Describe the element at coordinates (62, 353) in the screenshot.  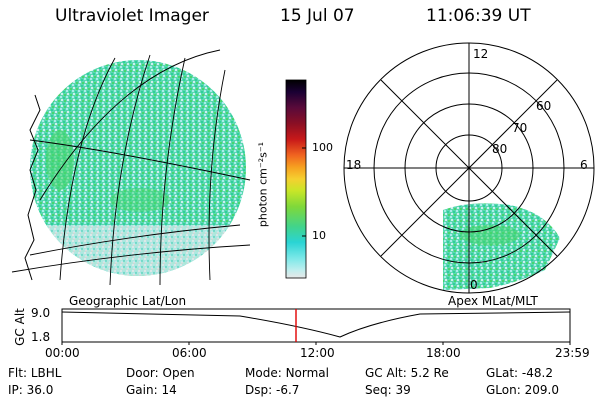
I see `time-tick-0000: 00:00` at that location.